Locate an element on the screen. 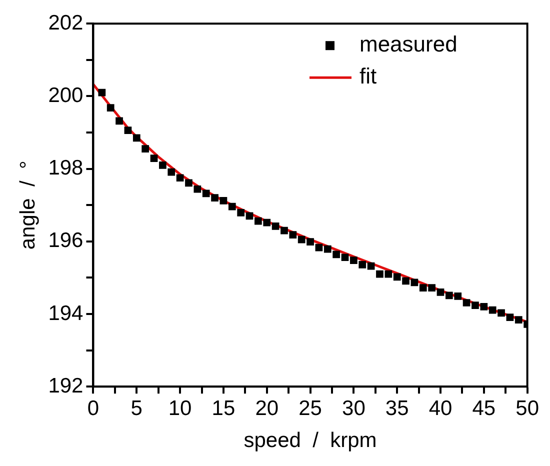  x-axis-title: speed / krpm is located at coordinates (310, 440).